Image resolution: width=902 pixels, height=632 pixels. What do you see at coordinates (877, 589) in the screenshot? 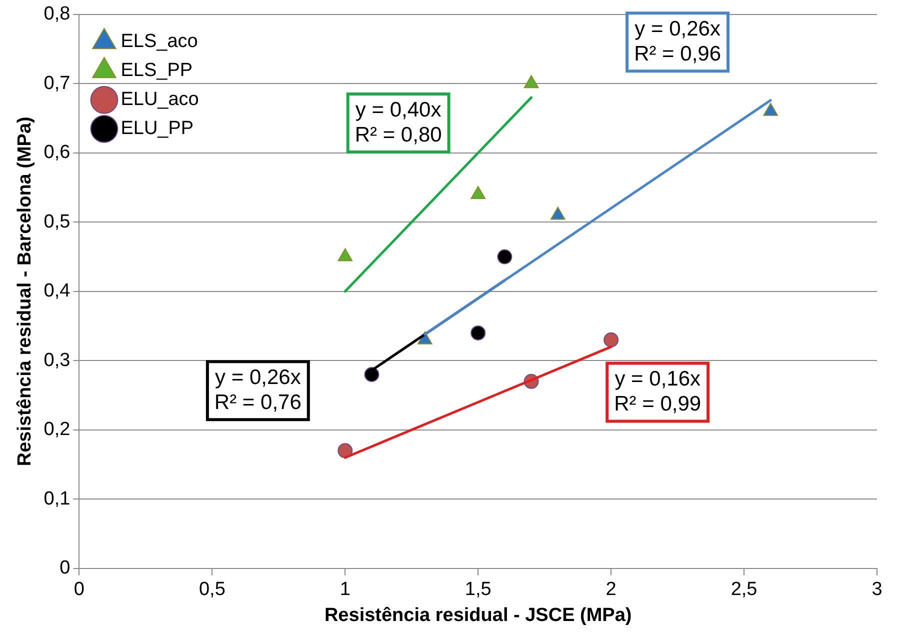
I see `x-tick-label: 3` at bounding box center [877, 589].